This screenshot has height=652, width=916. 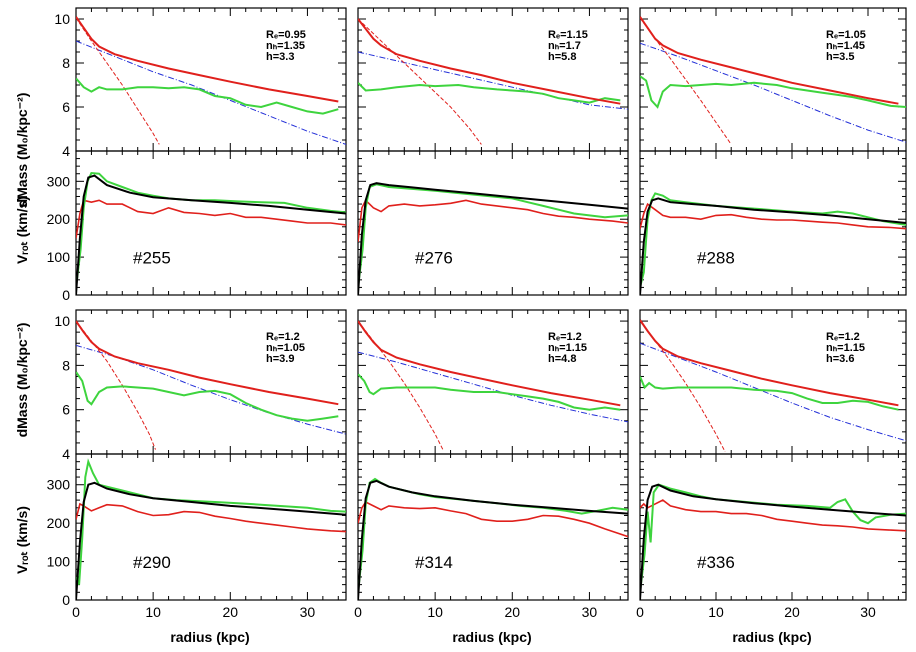 I want to click on x-axis-label-col3: radius (kpc), so click(x=771, y=637).